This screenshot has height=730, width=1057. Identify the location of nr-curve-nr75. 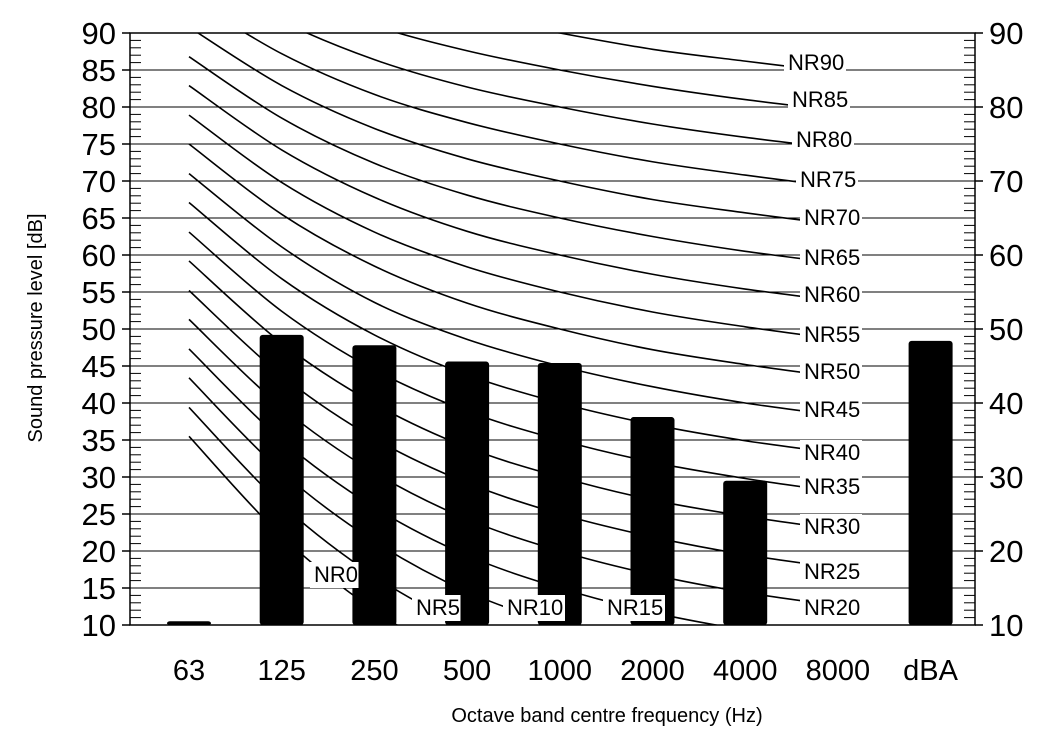
(541, 110).